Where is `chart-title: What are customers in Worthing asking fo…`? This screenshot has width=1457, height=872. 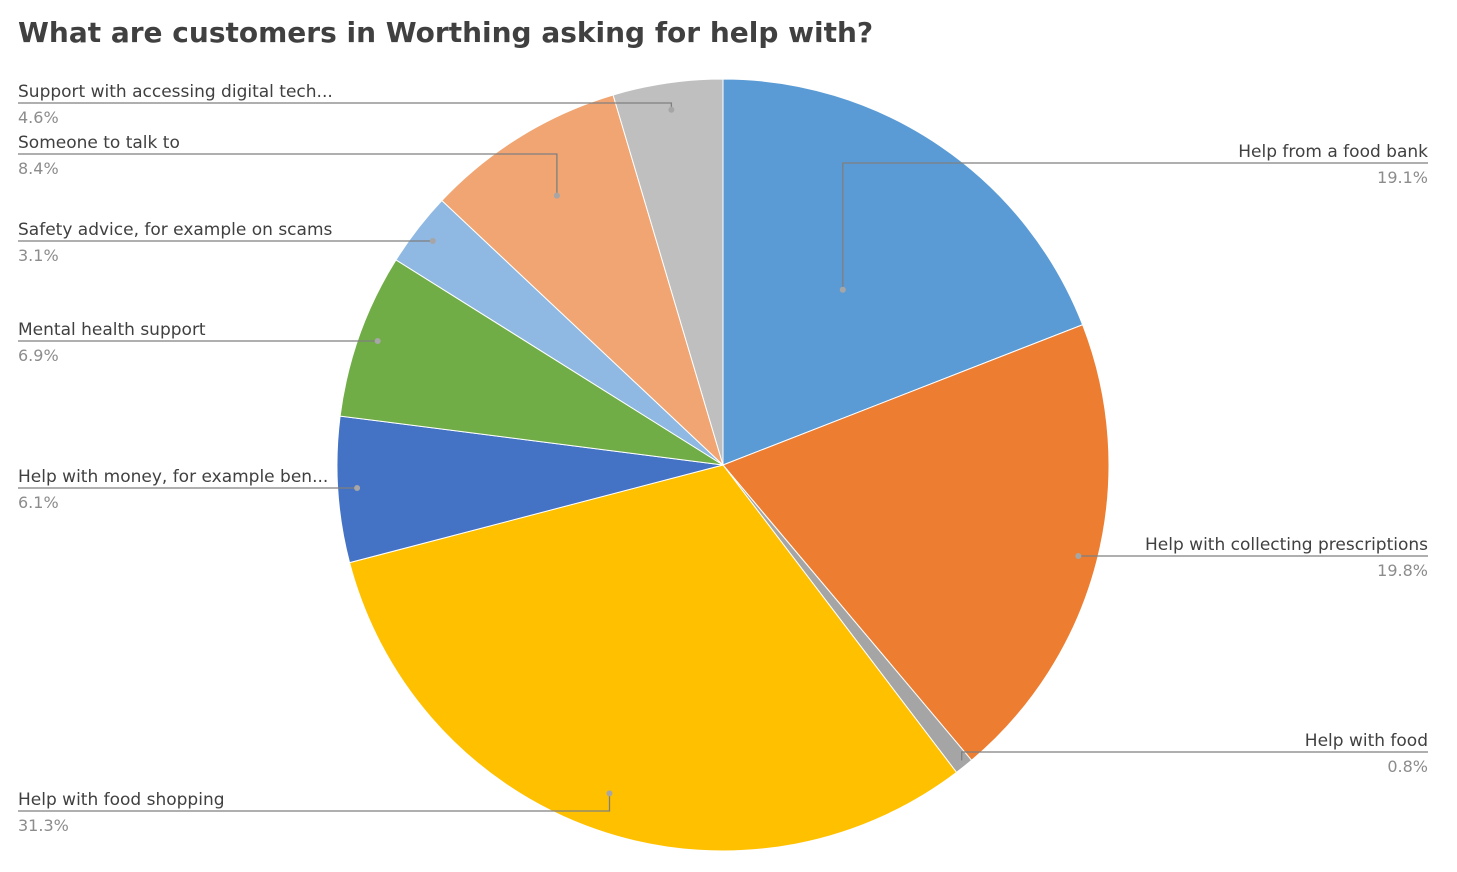 chart-title: What are customers in Worthing asking fo… is located at coordinates (445, 32).